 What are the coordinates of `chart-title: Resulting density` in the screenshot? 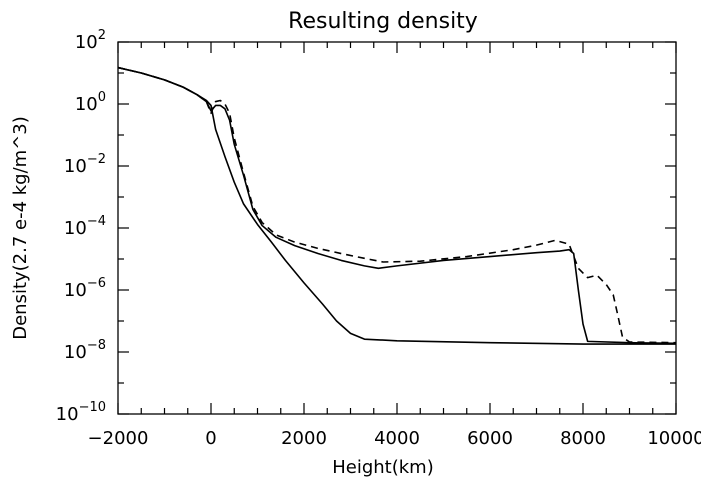 It's located at (383, 21).